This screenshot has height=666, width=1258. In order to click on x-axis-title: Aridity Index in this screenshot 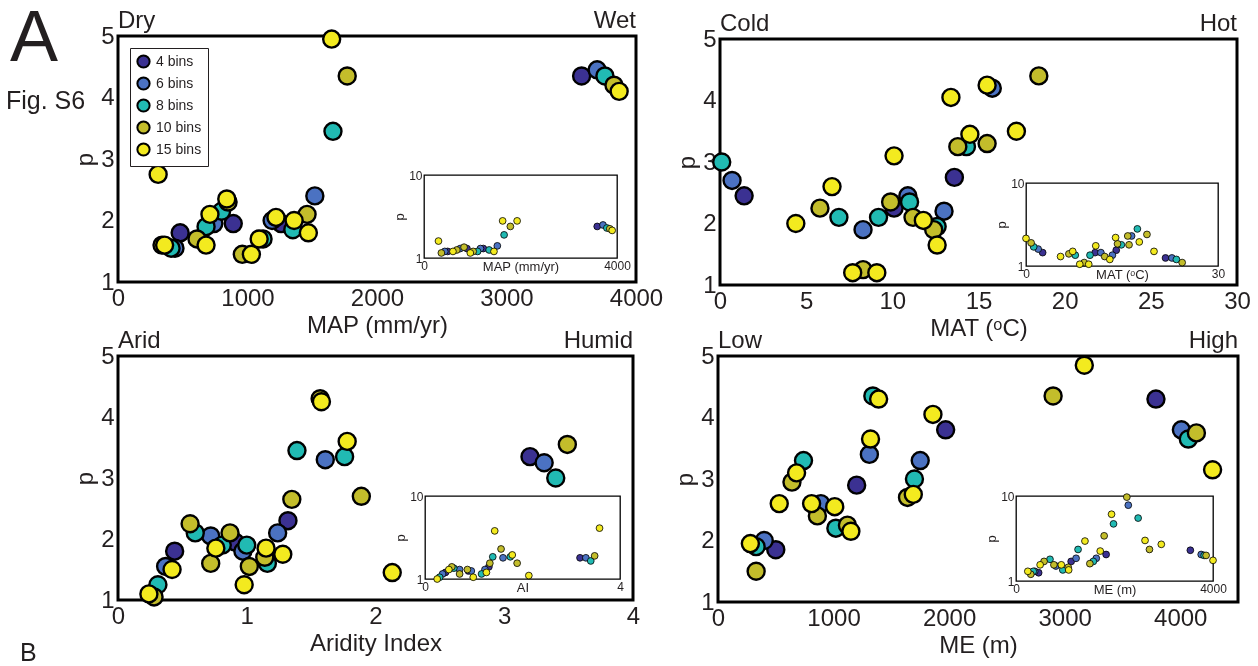, I will do `click(376, 642)`.